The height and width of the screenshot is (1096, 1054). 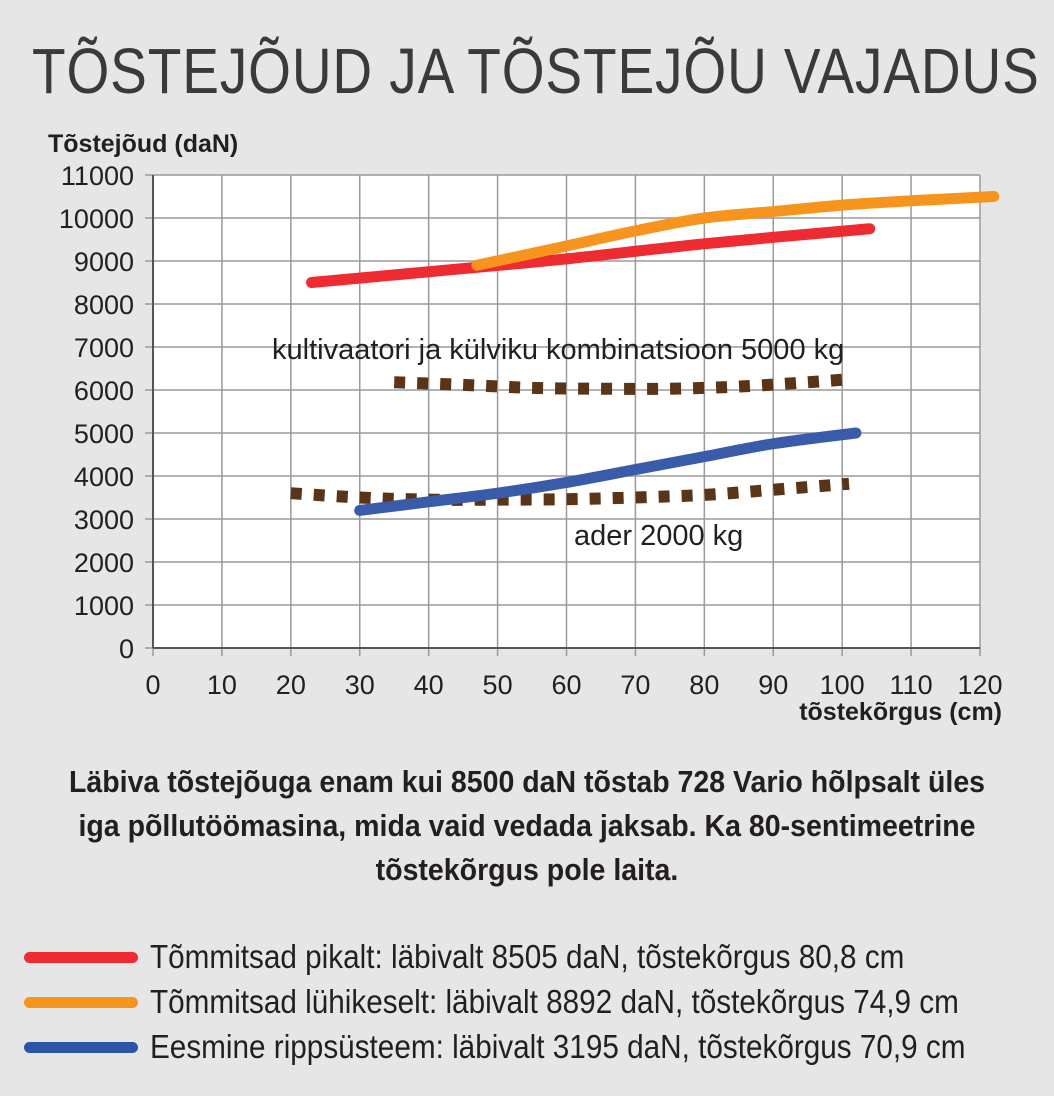 I want to click on page-title: TÕSTEJÕUD JA TÕSTEJÕU VAJADUS, so click(x=536, y=71).